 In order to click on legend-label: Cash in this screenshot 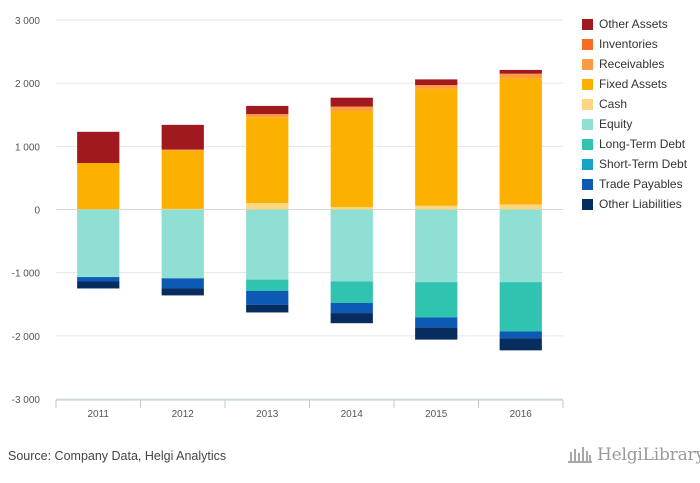, I will do `click(613, 104)`.